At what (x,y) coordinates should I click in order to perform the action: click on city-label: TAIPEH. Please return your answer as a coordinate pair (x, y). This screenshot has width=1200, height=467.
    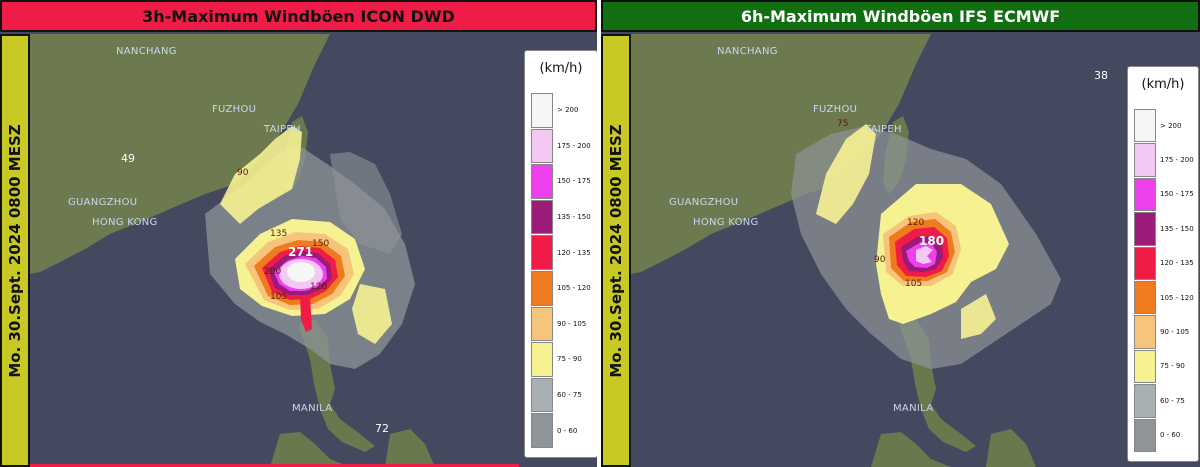
    Looking at the image, I should click on (282, 129).